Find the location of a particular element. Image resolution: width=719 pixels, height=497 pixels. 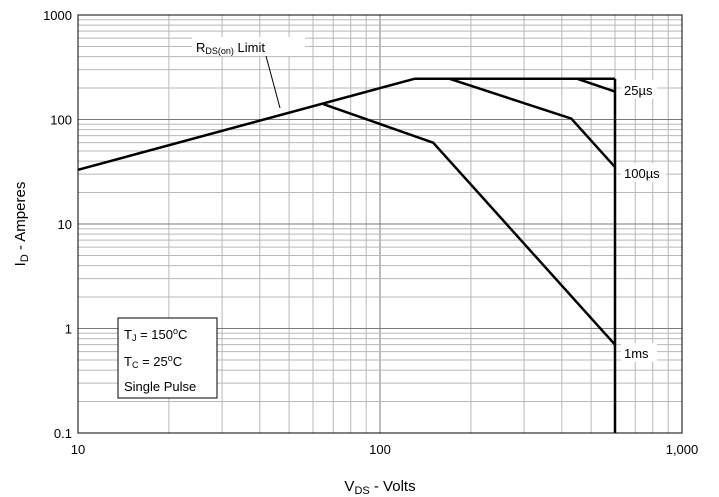

rds-limit-label: RDS(on) Limit is located at coordinates (230, 48).